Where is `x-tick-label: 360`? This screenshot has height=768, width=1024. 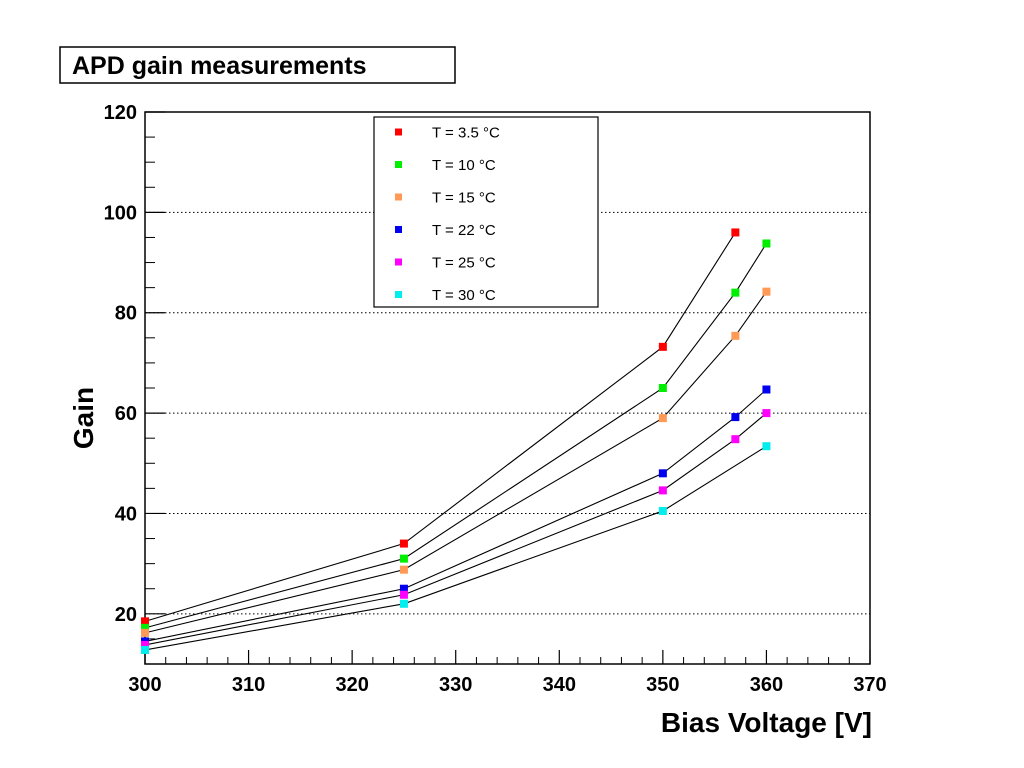
x-tick-label: 360 is located at coordinates (766, 685).